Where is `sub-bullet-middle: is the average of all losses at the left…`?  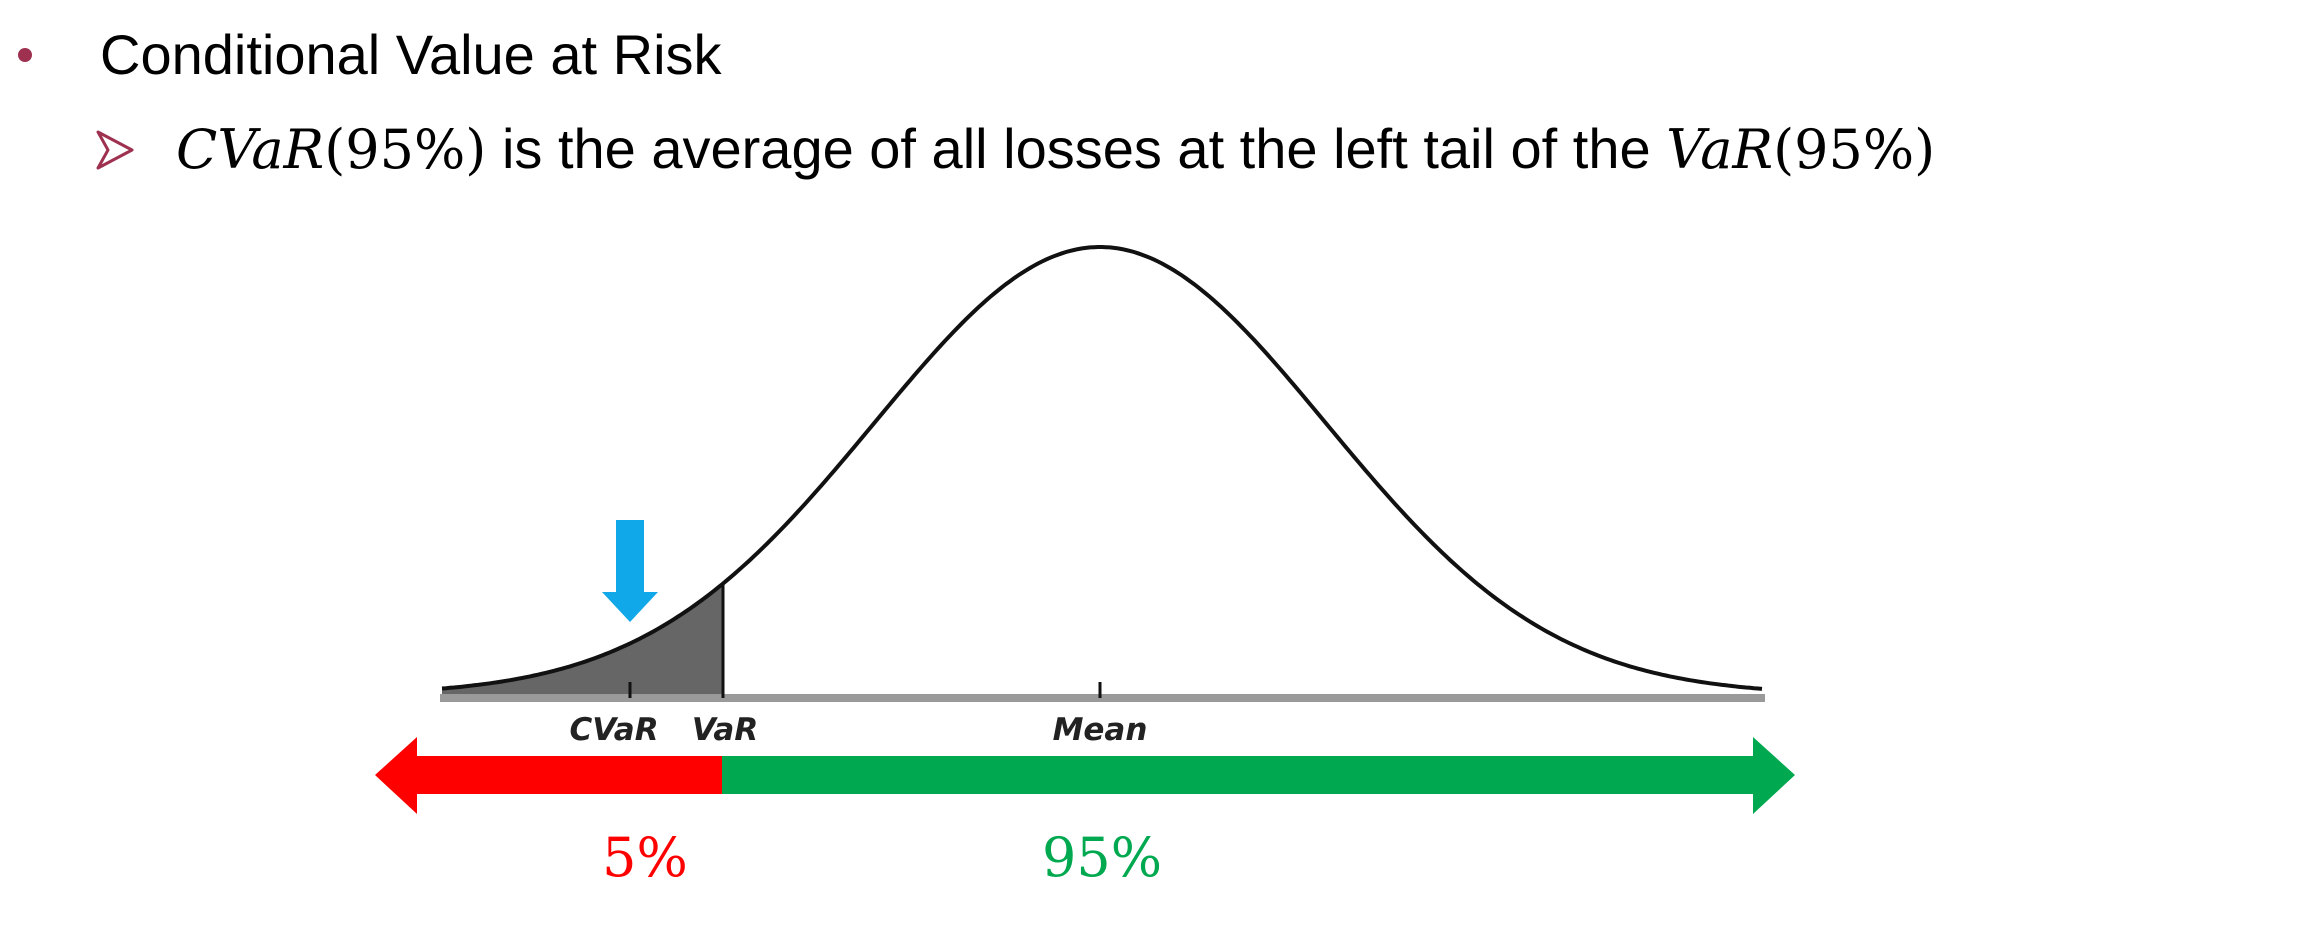
sub-bullet-middle: is the average of all losses at the left… is located at coordinates (1076, 148).